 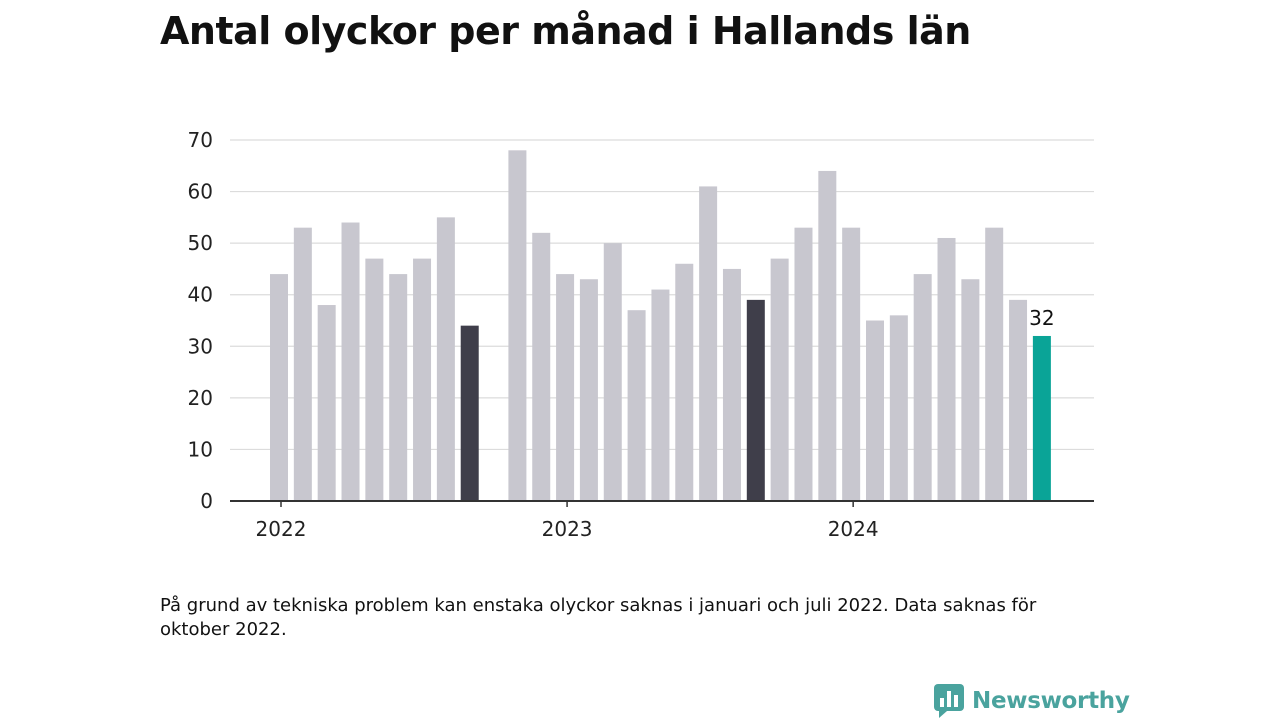 What do you see at coordinates (949, 701) in the screenshot?
I see `bar-chart-speech-icon` at bounding box center [949, 701].